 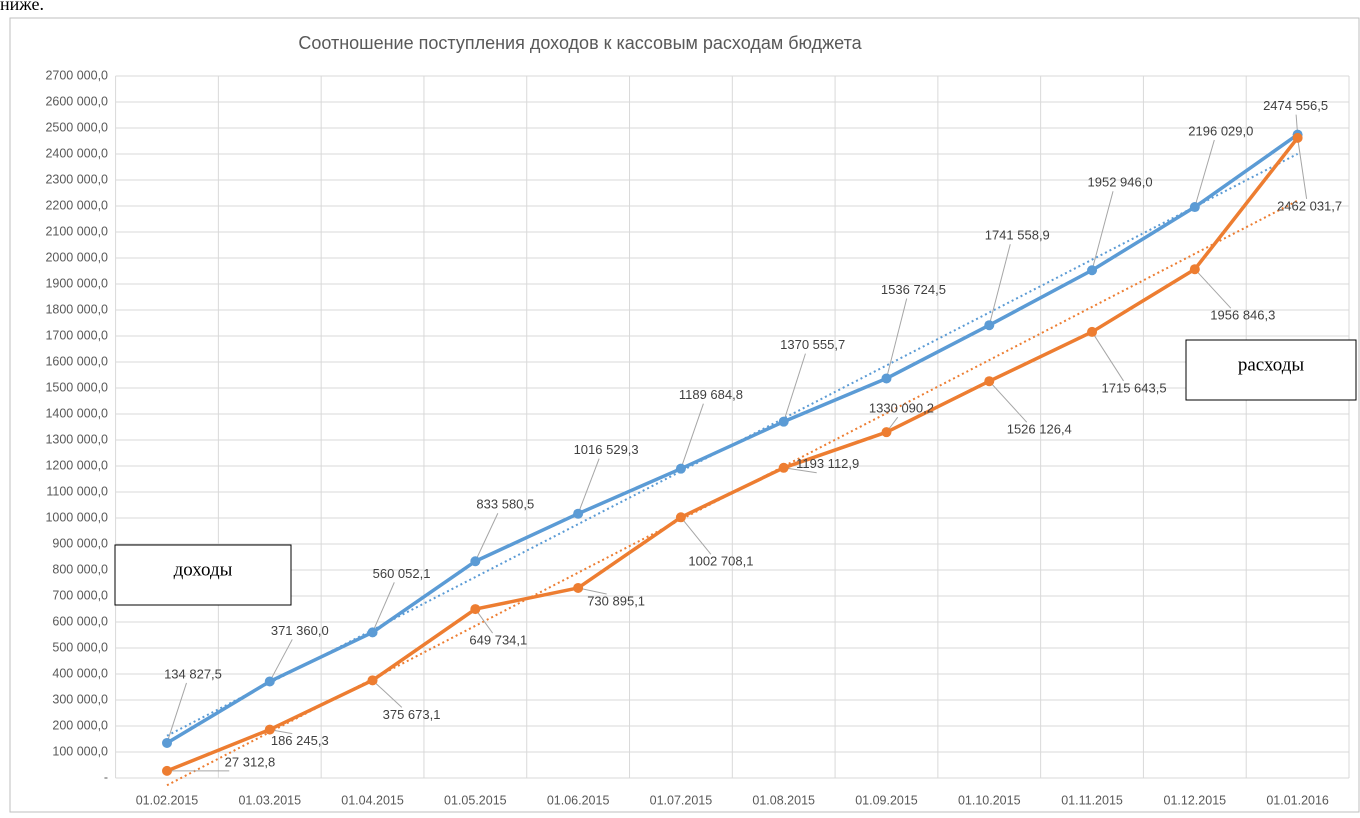 I want to click on data-label: 2474 556,5, so click(x=1295, y=105).